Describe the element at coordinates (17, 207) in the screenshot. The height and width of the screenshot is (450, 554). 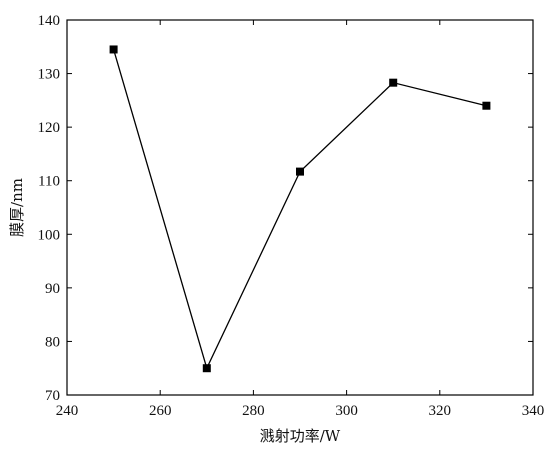
I see `y-axis-title: 膜厚/nm` at that location.